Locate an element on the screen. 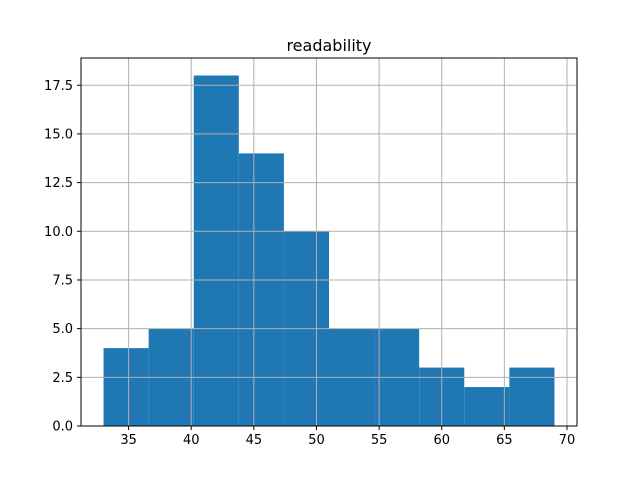  y-tick-label: 12.5 is located at coordinates (58, 183).